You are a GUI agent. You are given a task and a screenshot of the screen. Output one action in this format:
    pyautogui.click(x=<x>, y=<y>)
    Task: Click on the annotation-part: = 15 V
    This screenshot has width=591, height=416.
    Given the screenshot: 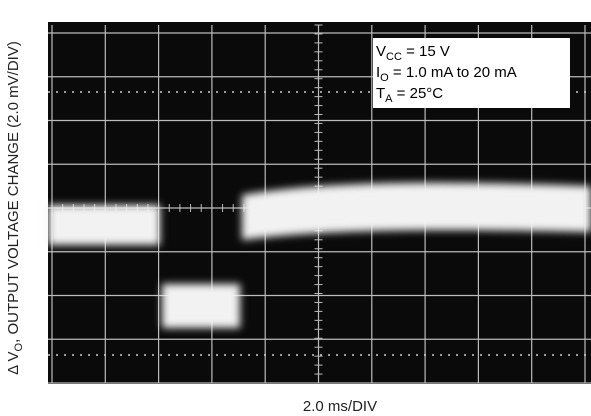 What is the action you would take?
    pyautogui.click(x=426, y=51)
    